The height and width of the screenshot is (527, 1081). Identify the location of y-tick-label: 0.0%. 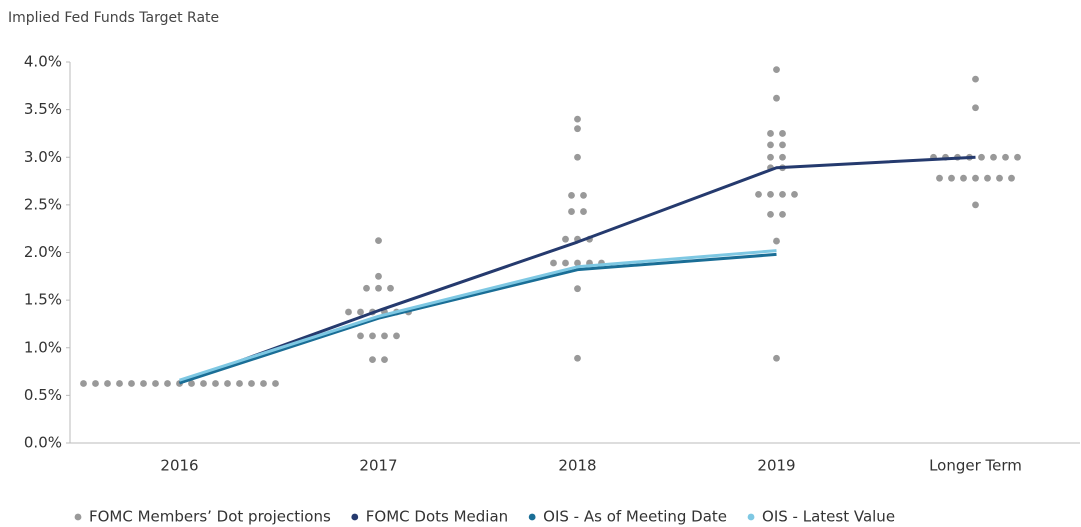
(43, 443).